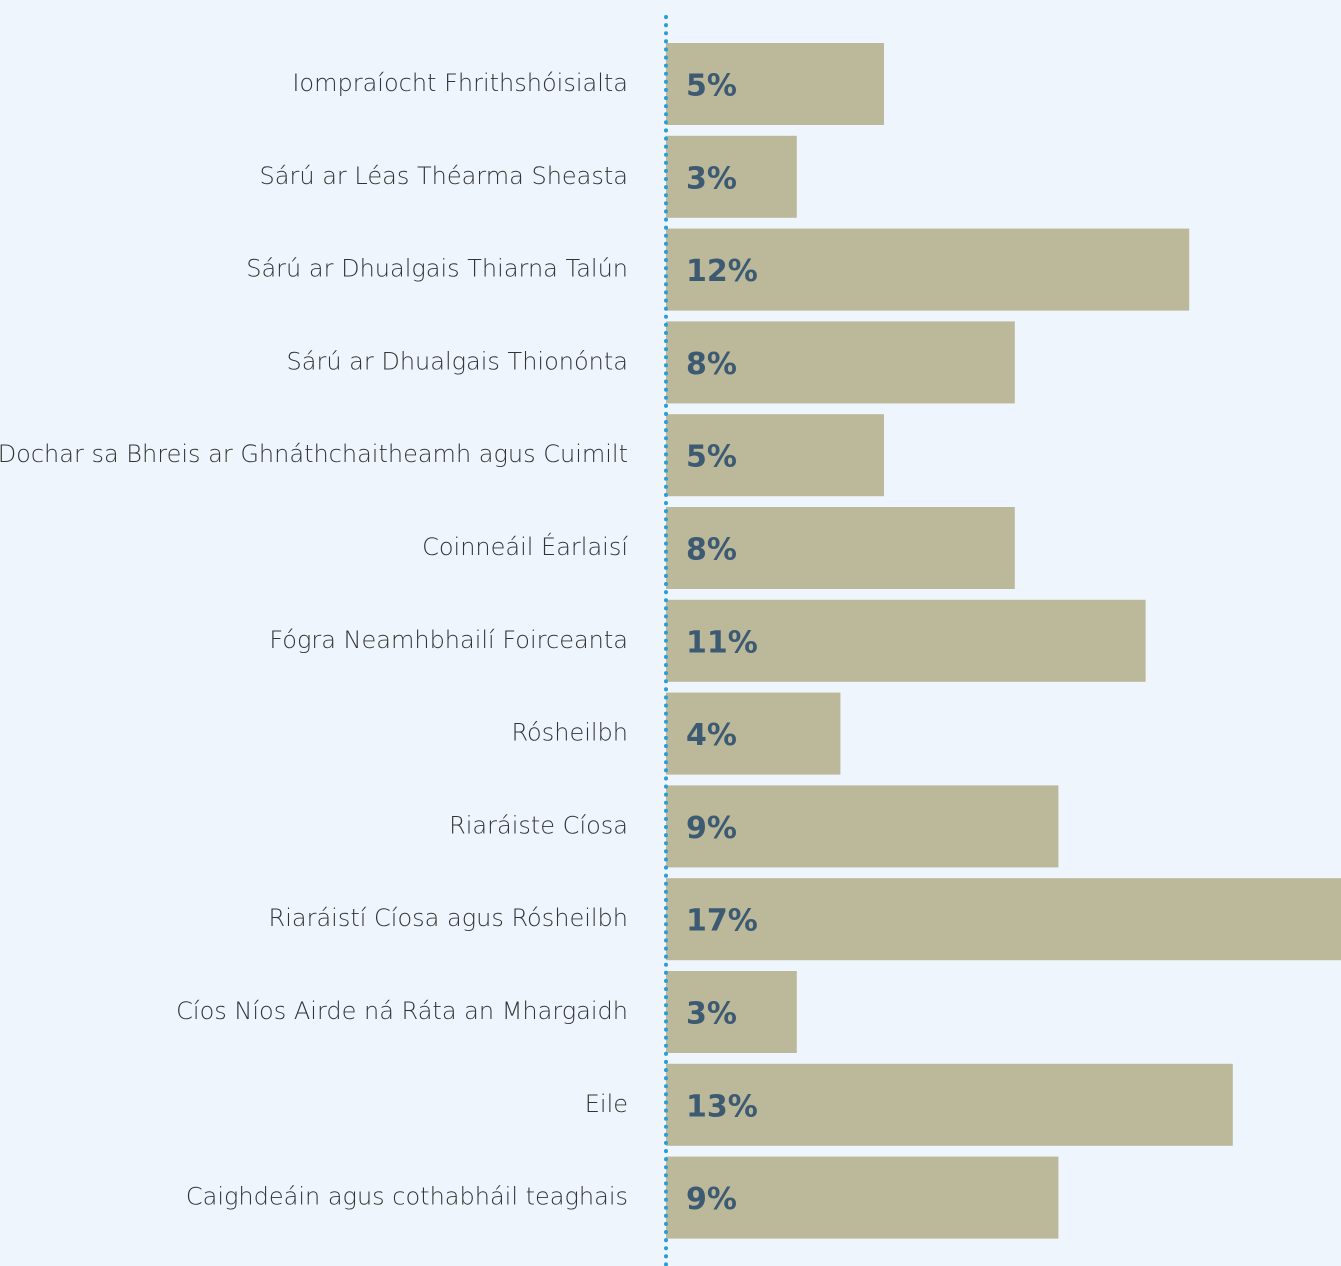 The width and height of the screenshot is (1341, 1266). What do you see at coordinates (444, 176) in the screenshot?
I see `category-label: Sárú ar Léas Théarma Sheasta` at bounding box center [444, 176].